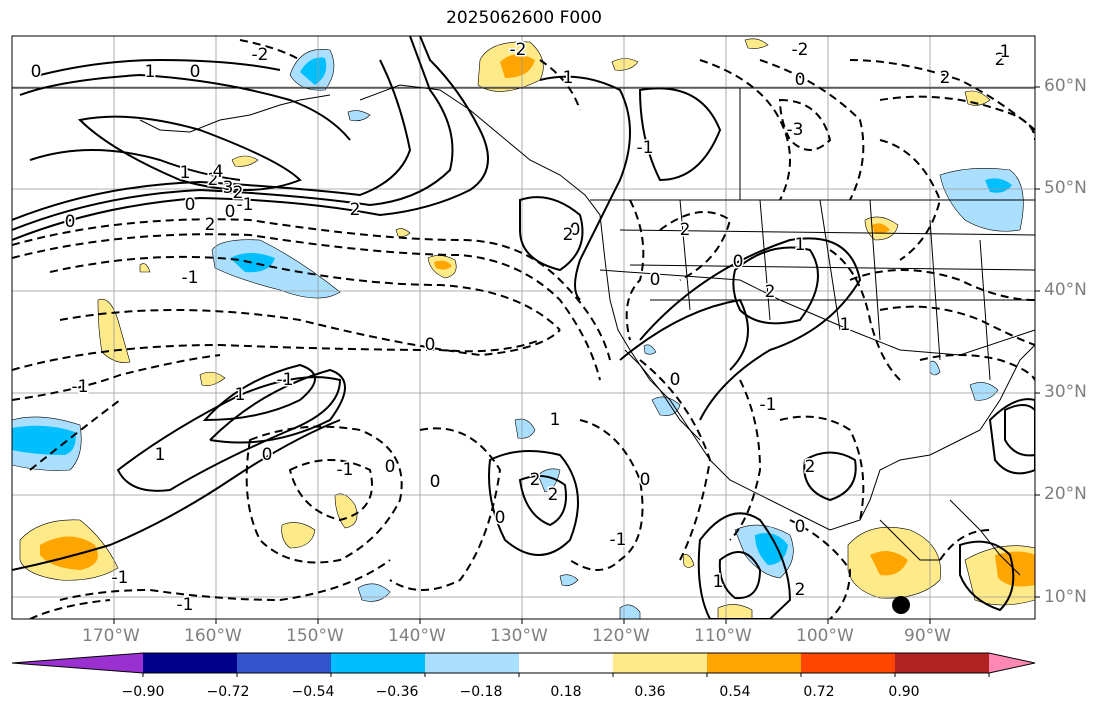 Image resolution: width=1105 pixels, height=712 pixels. What do you see at coordinates (417, 636) in the screenshot?
I see `lon-label-140w: 140°W` at bounding box center [417, 636].